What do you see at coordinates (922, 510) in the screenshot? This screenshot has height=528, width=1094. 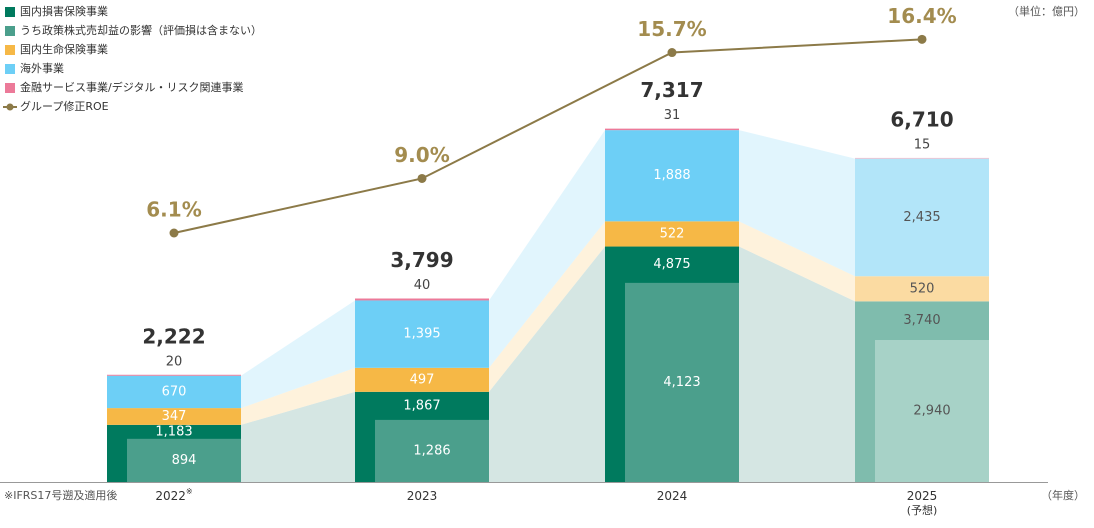 I see `x-tick-note: (予想)` at bounding box center [922, 510].